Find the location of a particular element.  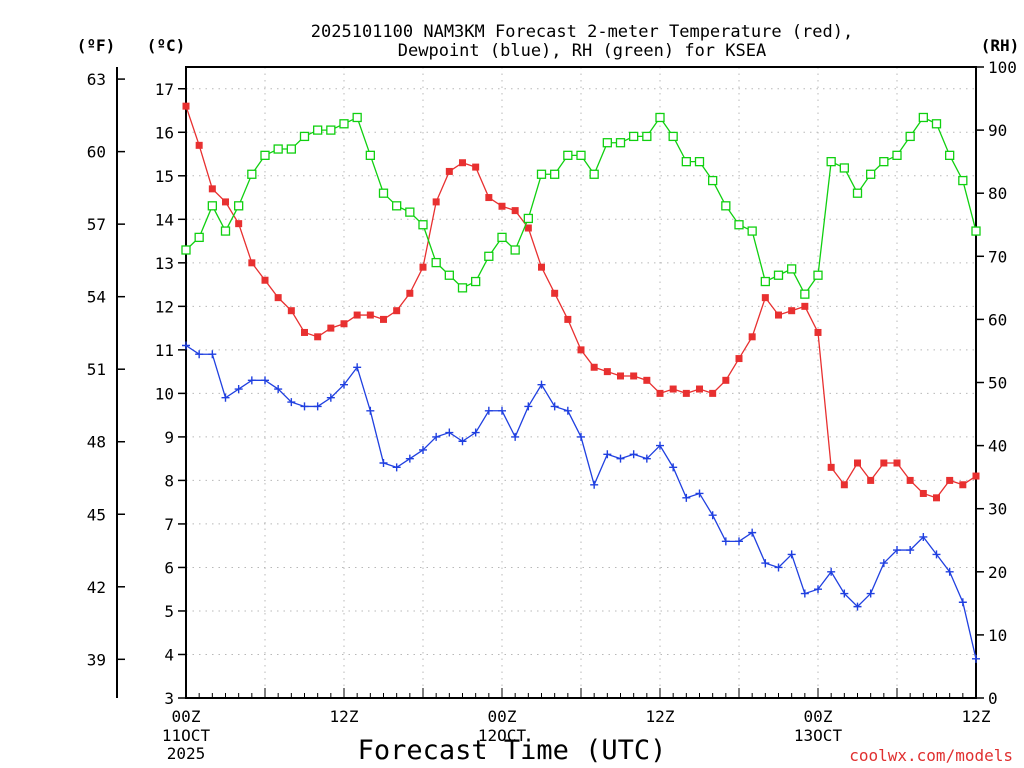

fahrenheit-tick-label: 51 is located at coordinates (96, 369).